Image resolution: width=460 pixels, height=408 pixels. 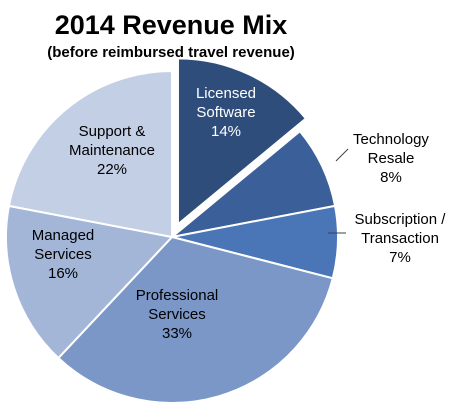 I want to click on slice-label: Technology Resale 8%, so click(x=391, y=158).